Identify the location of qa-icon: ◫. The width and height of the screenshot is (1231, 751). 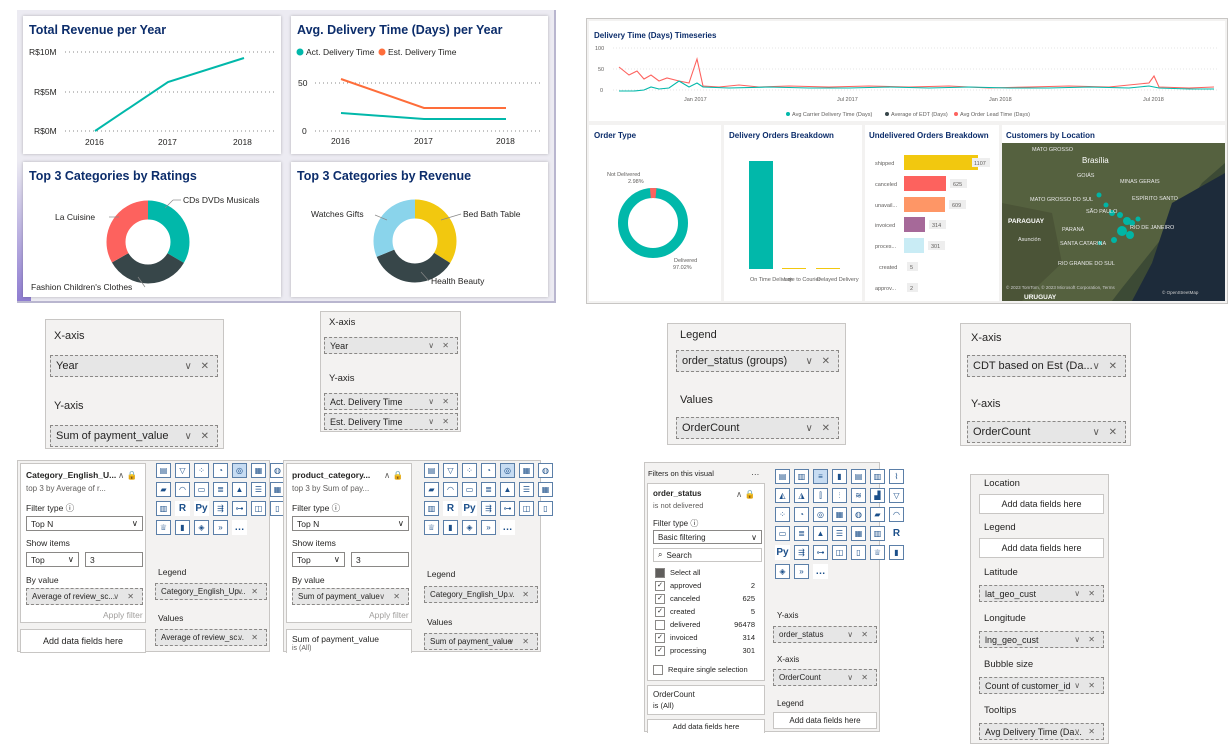
(526, 508).